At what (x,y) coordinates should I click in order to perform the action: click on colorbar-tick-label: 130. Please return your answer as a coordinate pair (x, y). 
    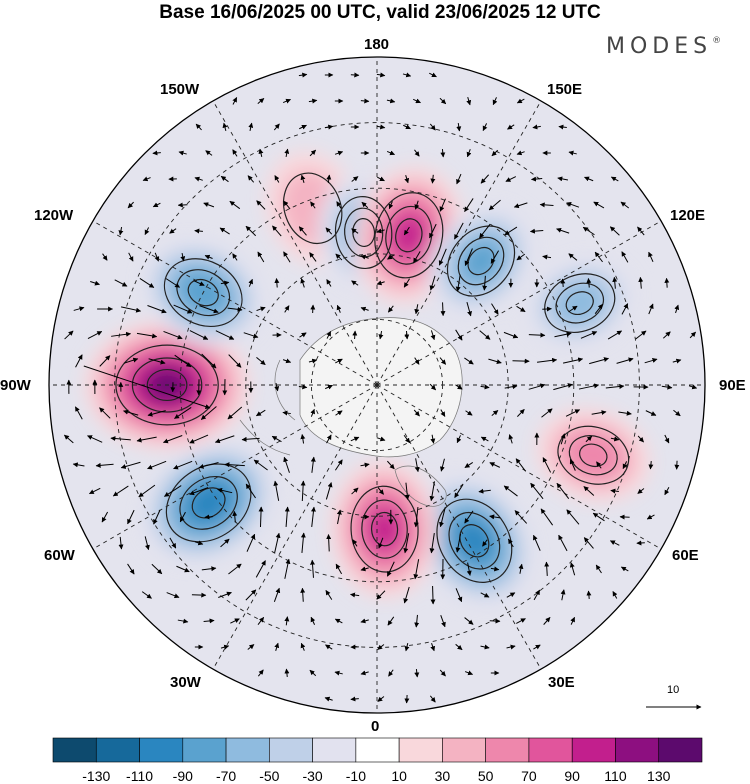
    Looking at the image, I should click on (658, 776).